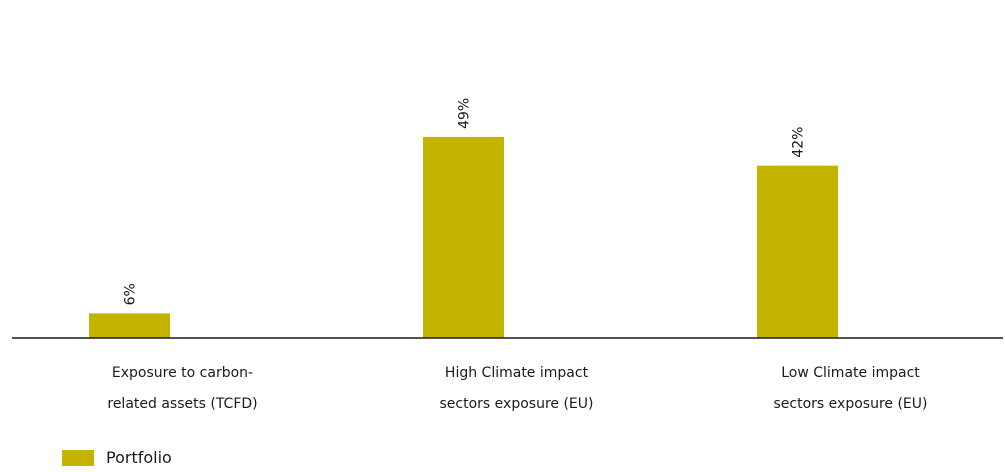 This screenshot has width=1005, height=472. I want to click on category-label-2-line-0: Low Climate impact, so click(850, 373).